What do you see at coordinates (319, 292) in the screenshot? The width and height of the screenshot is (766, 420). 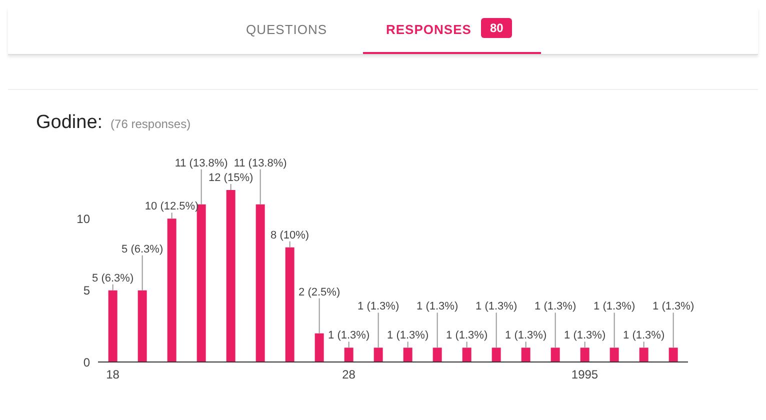 I see `data-label: 2 (2.5%)` at bounding box center [319, 292].